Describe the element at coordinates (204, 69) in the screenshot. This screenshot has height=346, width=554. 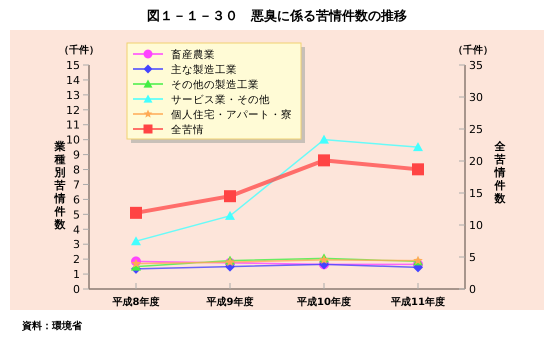
I see `legend-label: 主な製造工業` at that location.